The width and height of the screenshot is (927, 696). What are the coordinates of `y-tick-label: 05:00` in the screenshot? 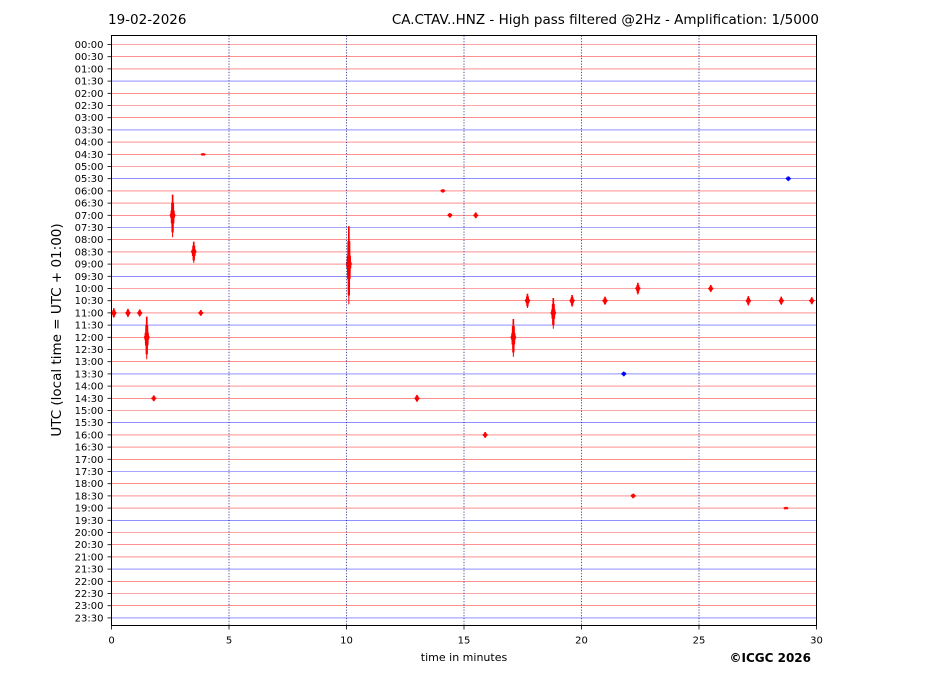 It's located at (89, 167).